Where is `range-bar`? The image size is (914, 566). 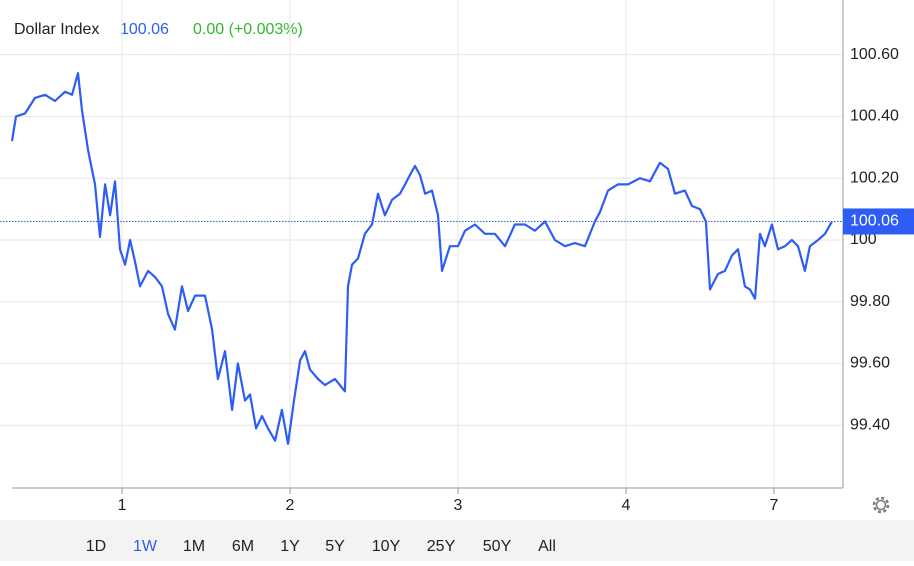 range-bar is located at coordinates (457, 540).